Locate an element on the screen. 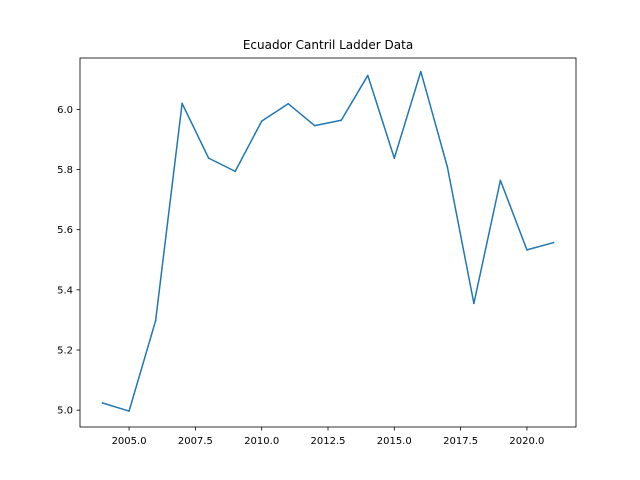 Image resolution: width=640 pixels, height=480 pixels. x-tick-label: 2017.5 is located at coordinates (460, 441).